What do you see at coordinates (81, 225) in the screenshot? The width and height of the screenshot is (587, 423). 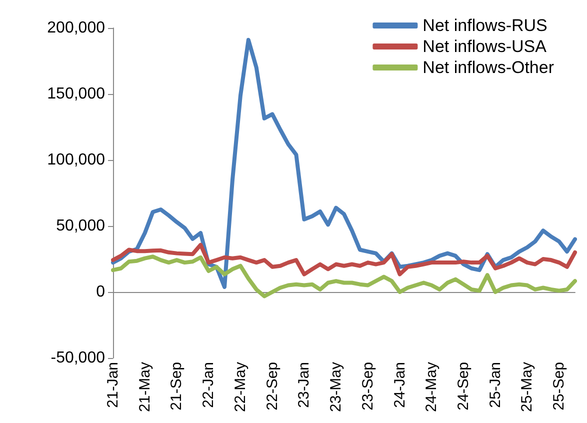 I see `y-tick-label: 50,000` at bounding box center [81, 225].